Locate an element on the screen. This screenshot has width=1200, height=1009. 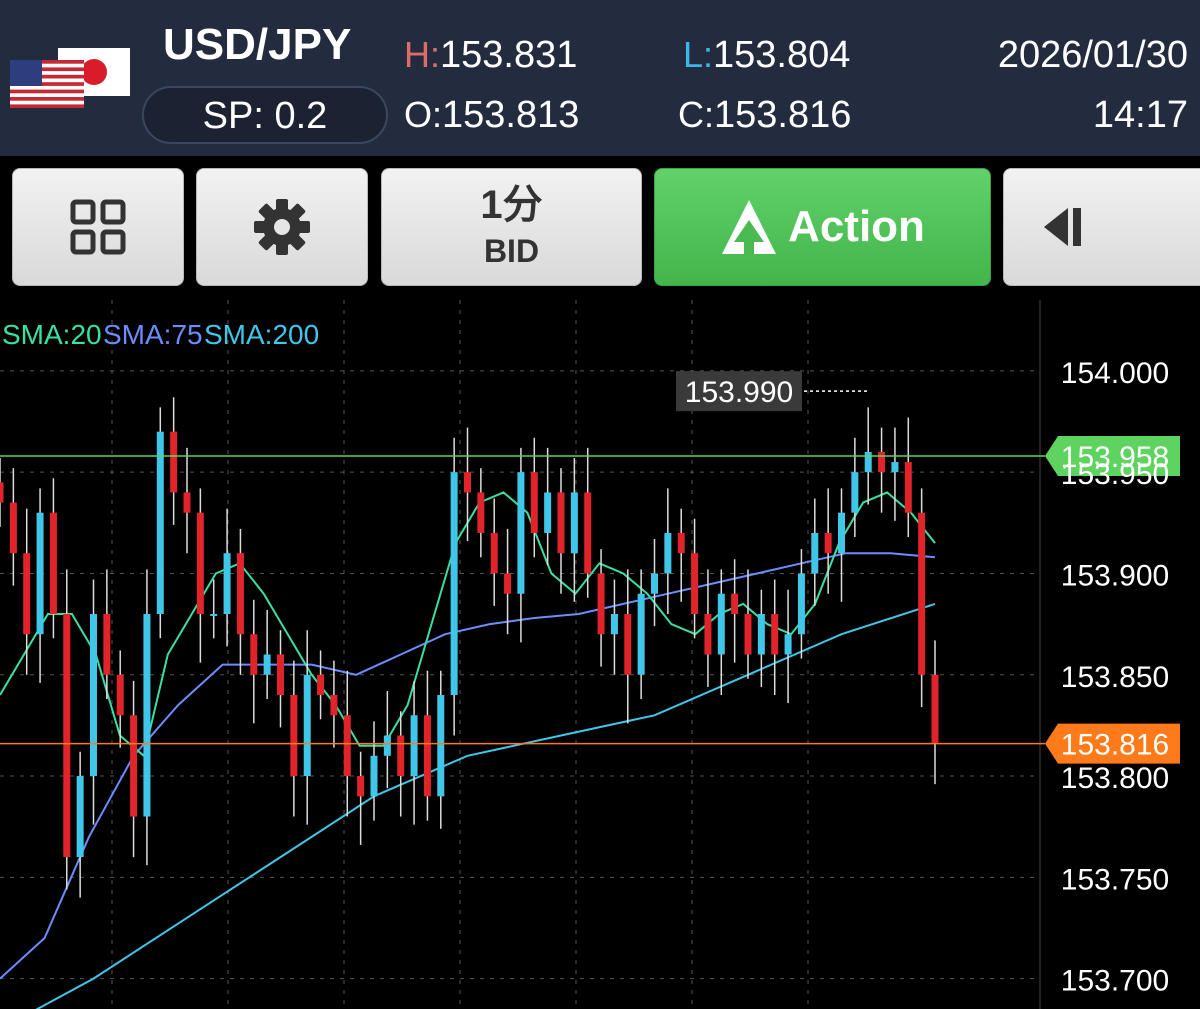
current-price-label: 153.816 is located at coordinates (1115, 745).